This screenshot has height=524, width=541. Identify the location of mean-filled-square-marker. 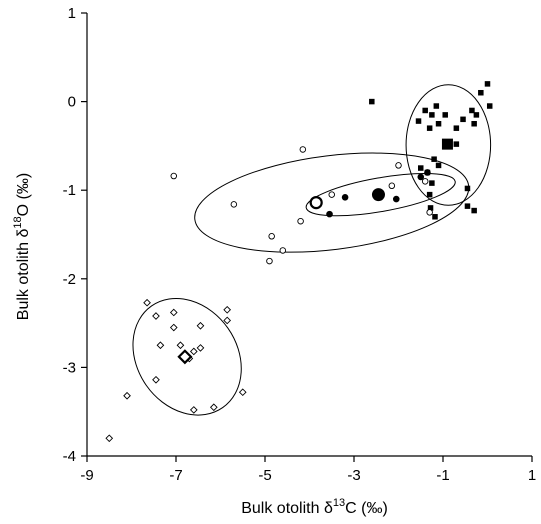
(447, 144).